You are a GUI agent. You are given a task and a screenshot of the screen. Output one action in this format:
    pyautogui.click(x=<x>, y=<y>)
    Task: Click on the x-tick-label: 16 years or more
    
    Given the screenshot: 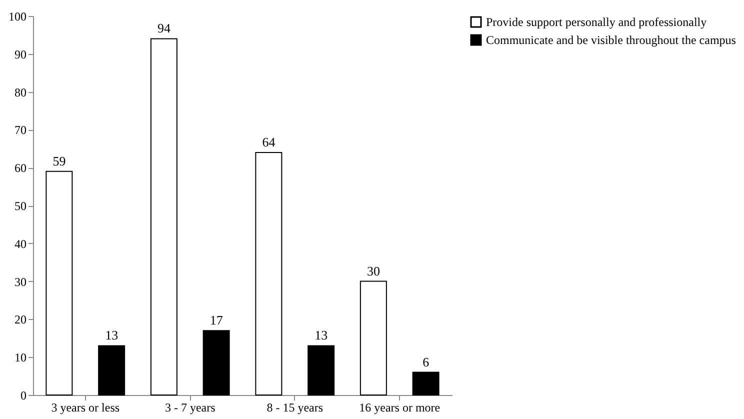 What is the action you would take?
    pyautogui.click(x=399, y=407)
    